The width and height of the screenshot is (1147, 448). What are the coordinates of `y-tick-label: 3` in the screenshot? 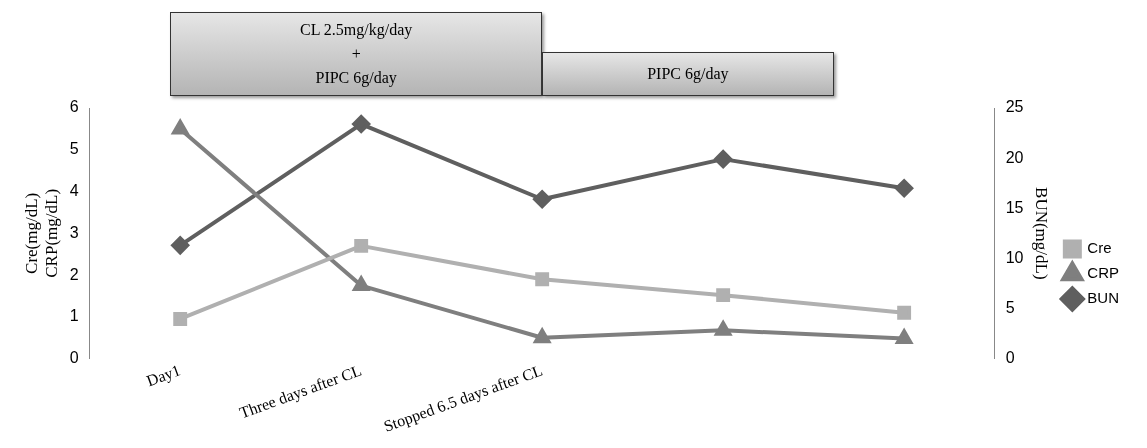 It's located at (74, 232).